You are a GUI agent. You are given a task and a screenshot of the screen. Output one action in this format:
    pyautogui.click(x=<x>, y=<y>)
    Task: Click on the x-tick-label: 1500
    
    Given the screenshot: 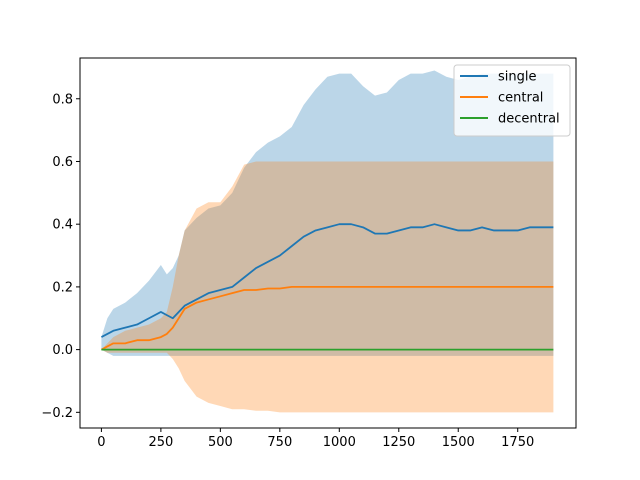 What is the action you would take?
    pyautogui.click(x=458, y=442)
    